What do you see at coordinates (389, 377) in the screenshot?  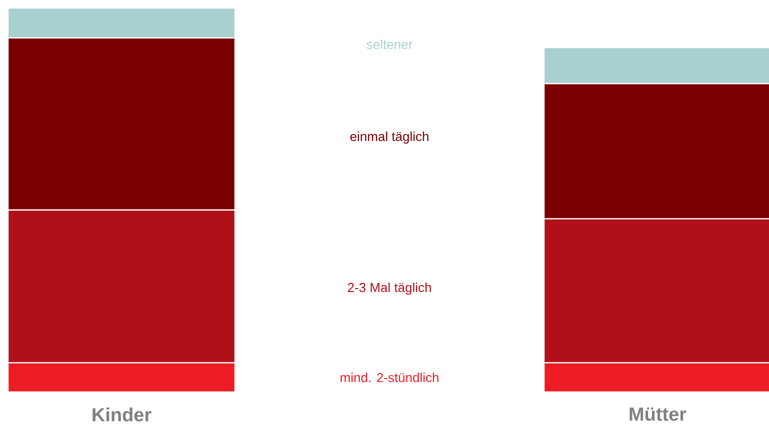 I see `text: mind. 2-stündlich` at bounding box center [389, 377].